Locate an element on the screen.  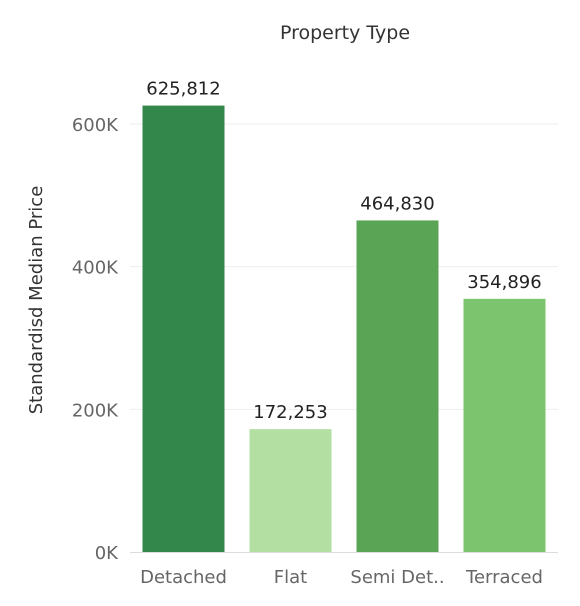
x-axis-ticks: Detached Flat Semi Det.. Terraced is located at coordinates (341, 577).